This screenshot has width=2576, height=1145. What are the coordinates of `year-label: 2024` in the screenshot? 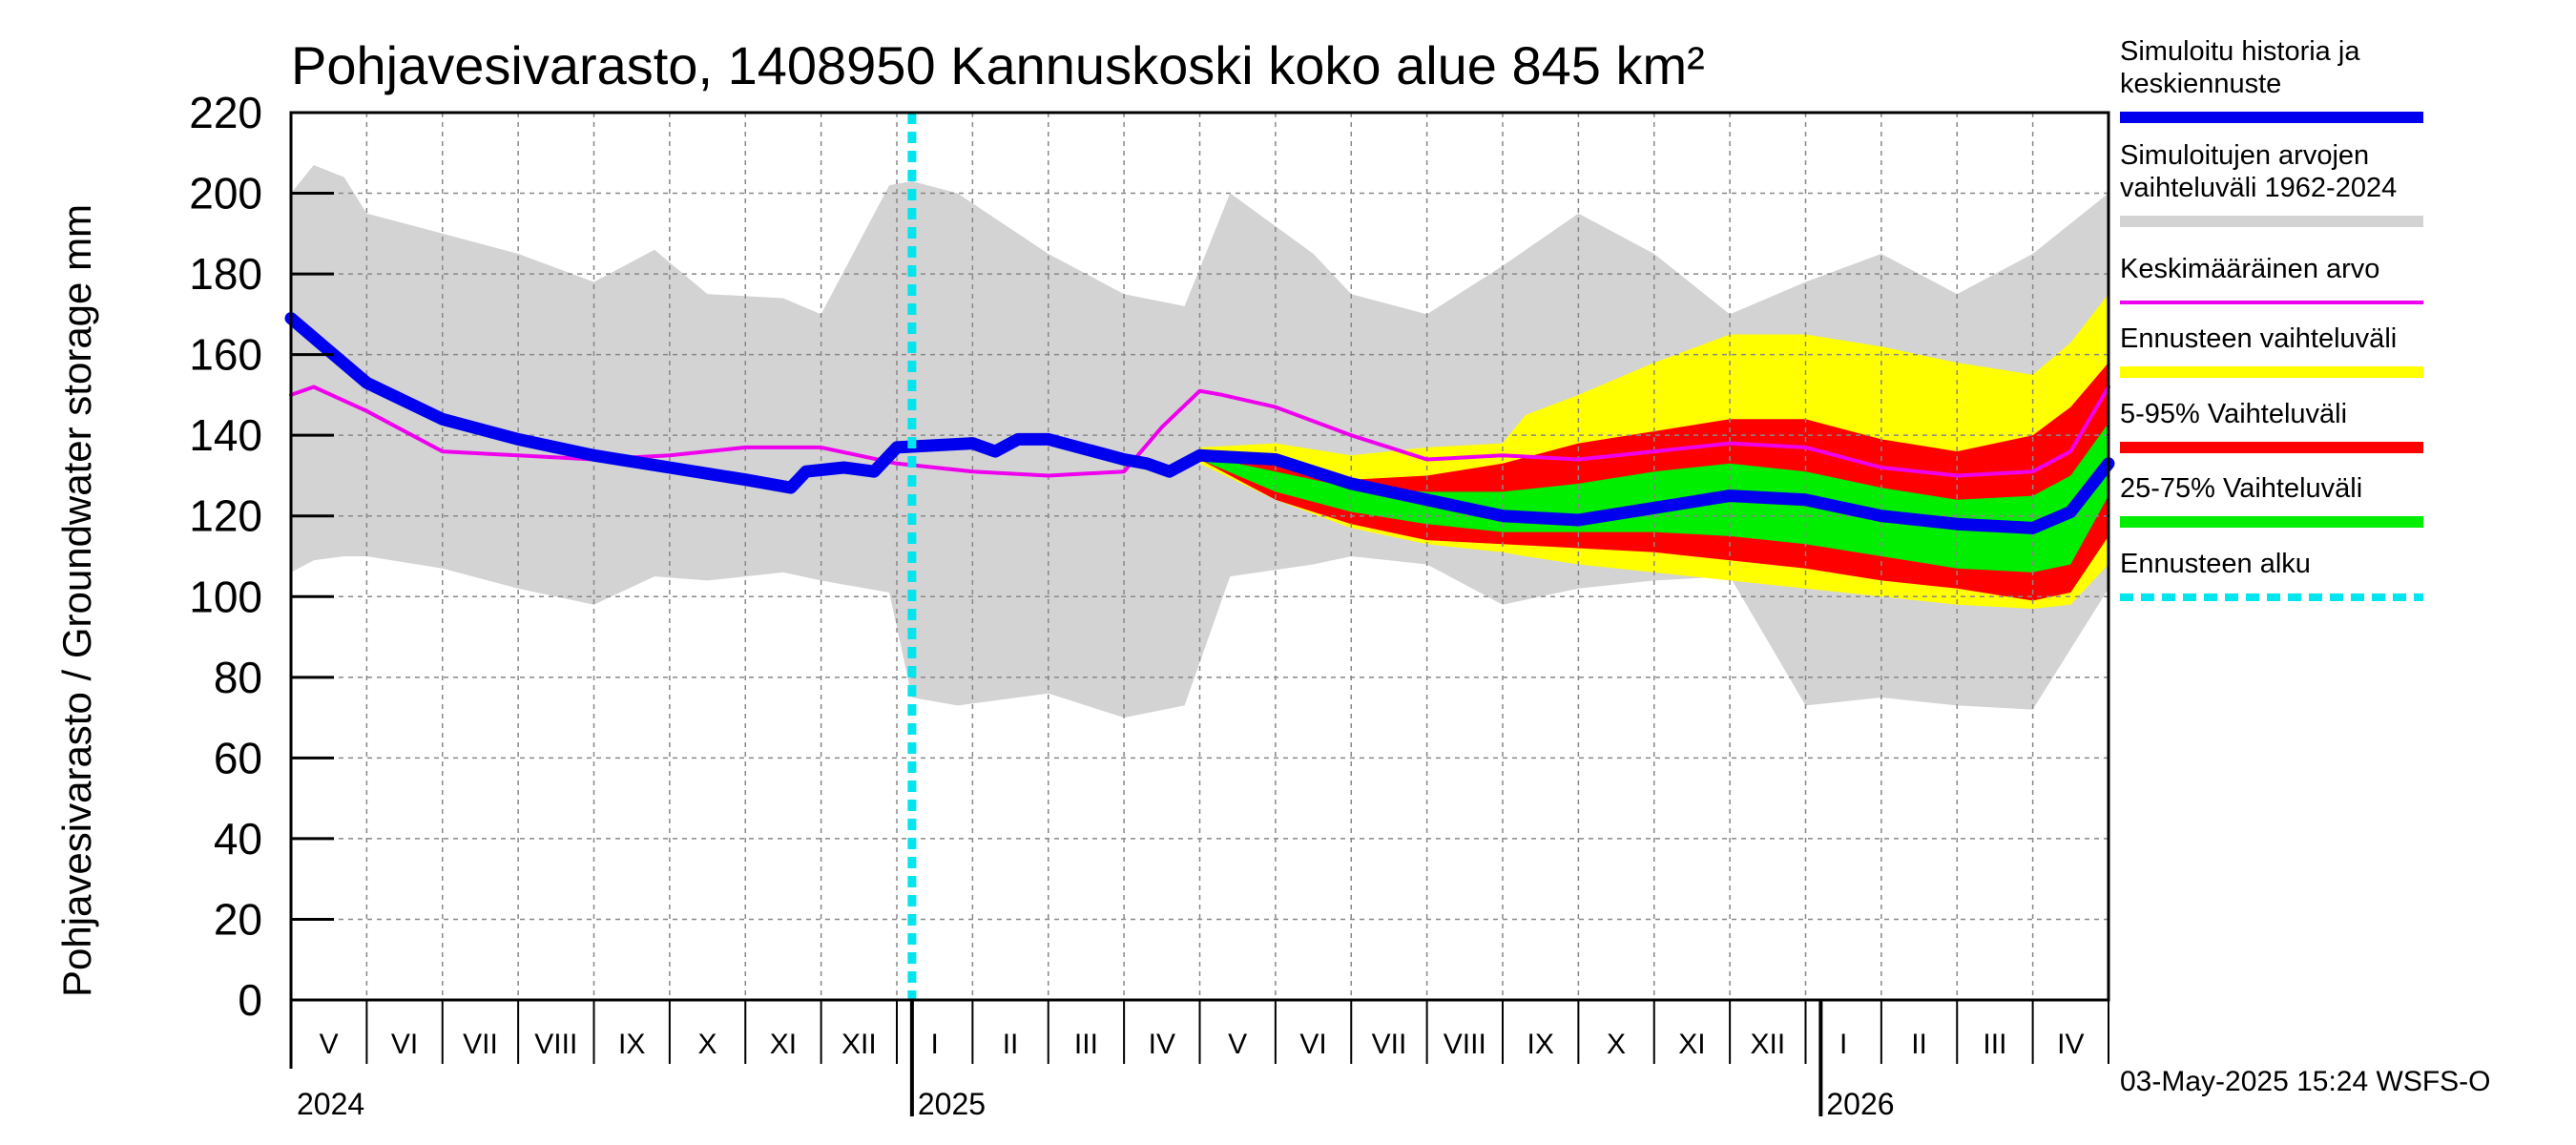 It's located at (330, 1104).